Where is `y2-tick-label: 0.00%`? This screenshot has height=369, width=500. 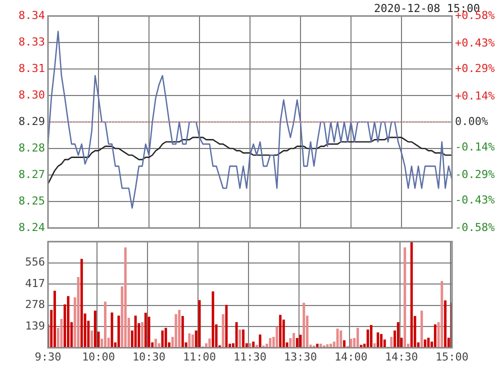 y2-tick-label: 0.00% is located at coordinates (471, 121).